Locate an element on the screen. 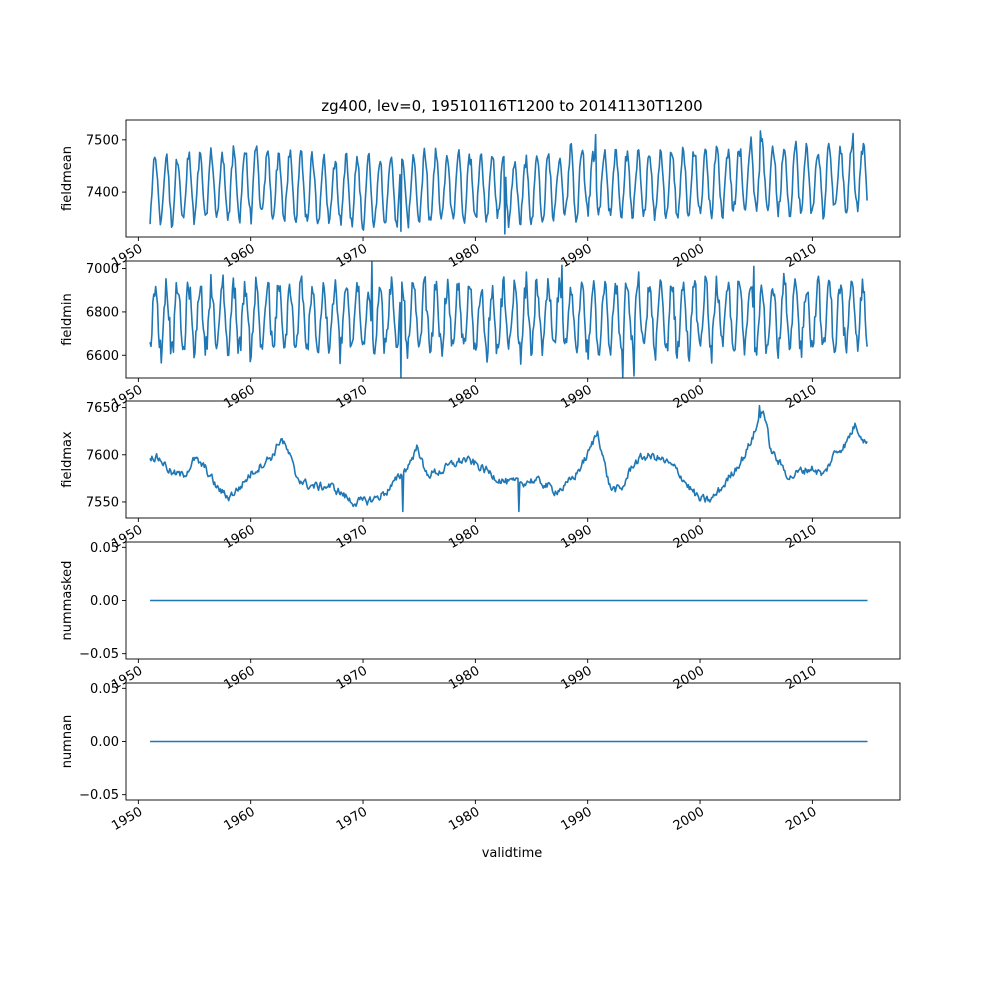 The width and height of the screenshot is (1000, 1000). x-axis-label: validtime is located at coordinates (512, 853).